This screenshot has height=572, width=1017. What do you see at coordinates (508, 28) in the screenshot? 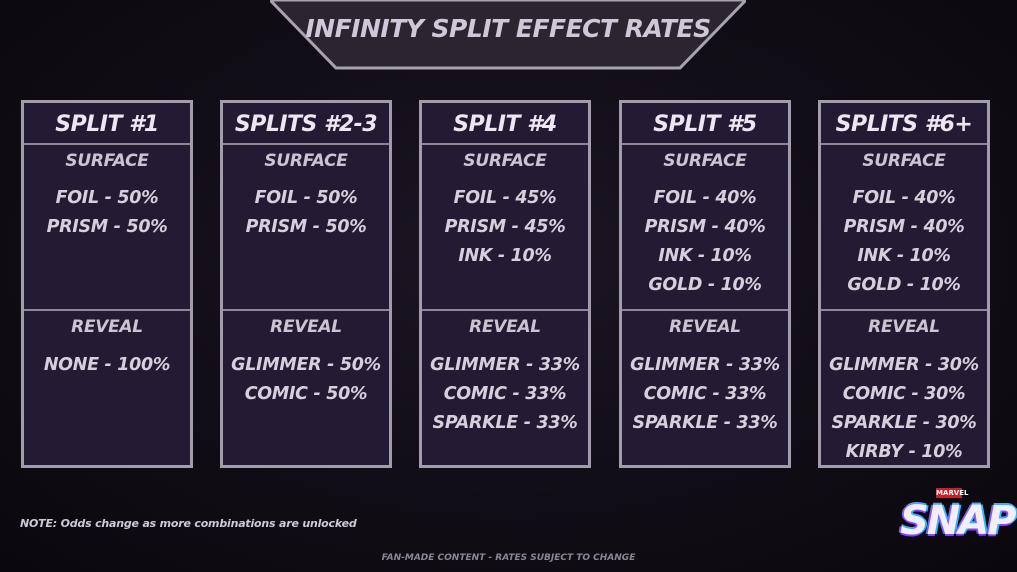
I see `page-title: INFINITY SPLIT EFFECT RATES` at bounding box center [508, 28].